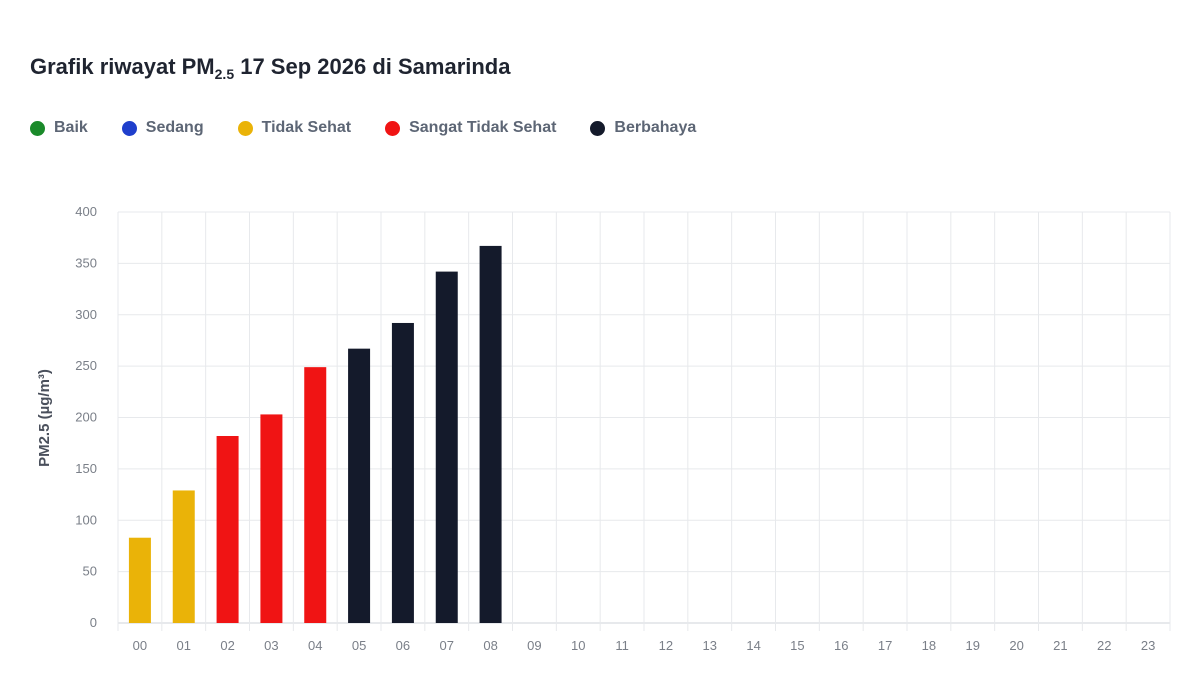  Describe the element at coordinates (973, 645) in the screenshot. I see `x-tick-label: 19` at that location.